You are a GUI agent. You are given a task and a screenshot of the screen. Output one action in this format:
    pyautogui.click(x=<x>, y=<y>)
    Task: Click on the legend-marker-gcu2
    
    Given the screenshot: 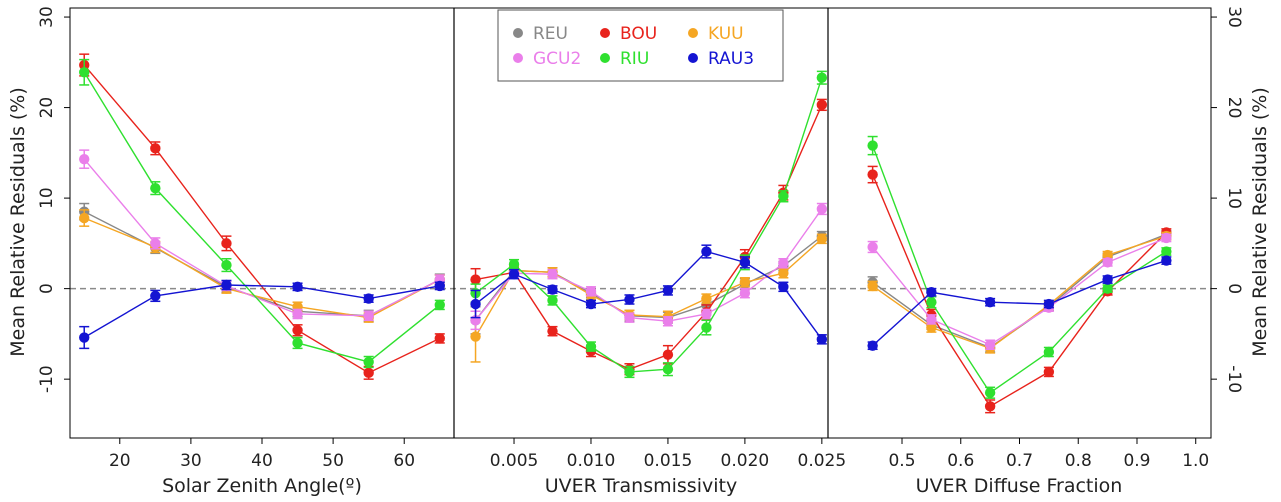 What is the action you would take?
    pyautogui.click(x=518, y=58)
    